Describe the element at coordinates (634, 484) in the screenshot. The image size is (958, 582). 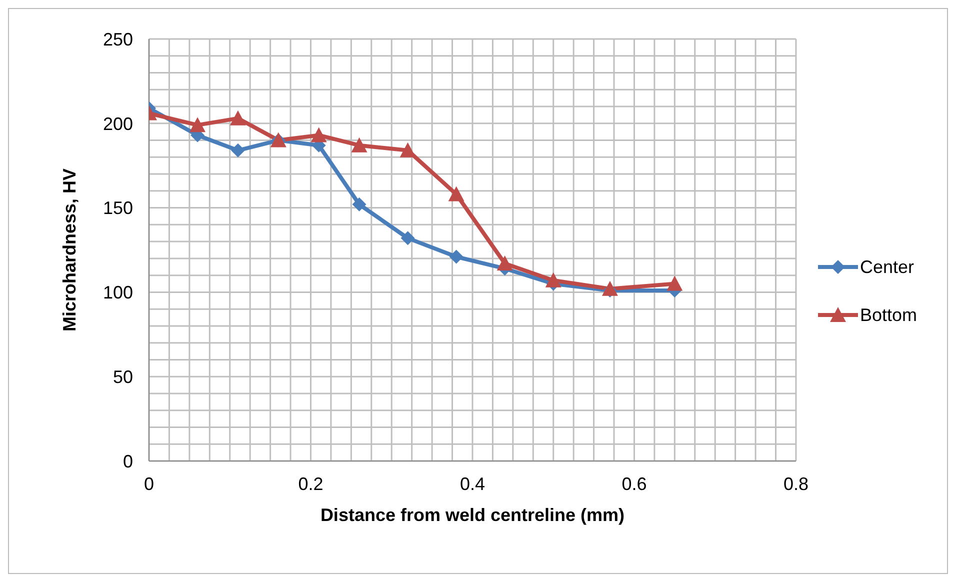
I see `x-tick-label: 0.6` at that location.